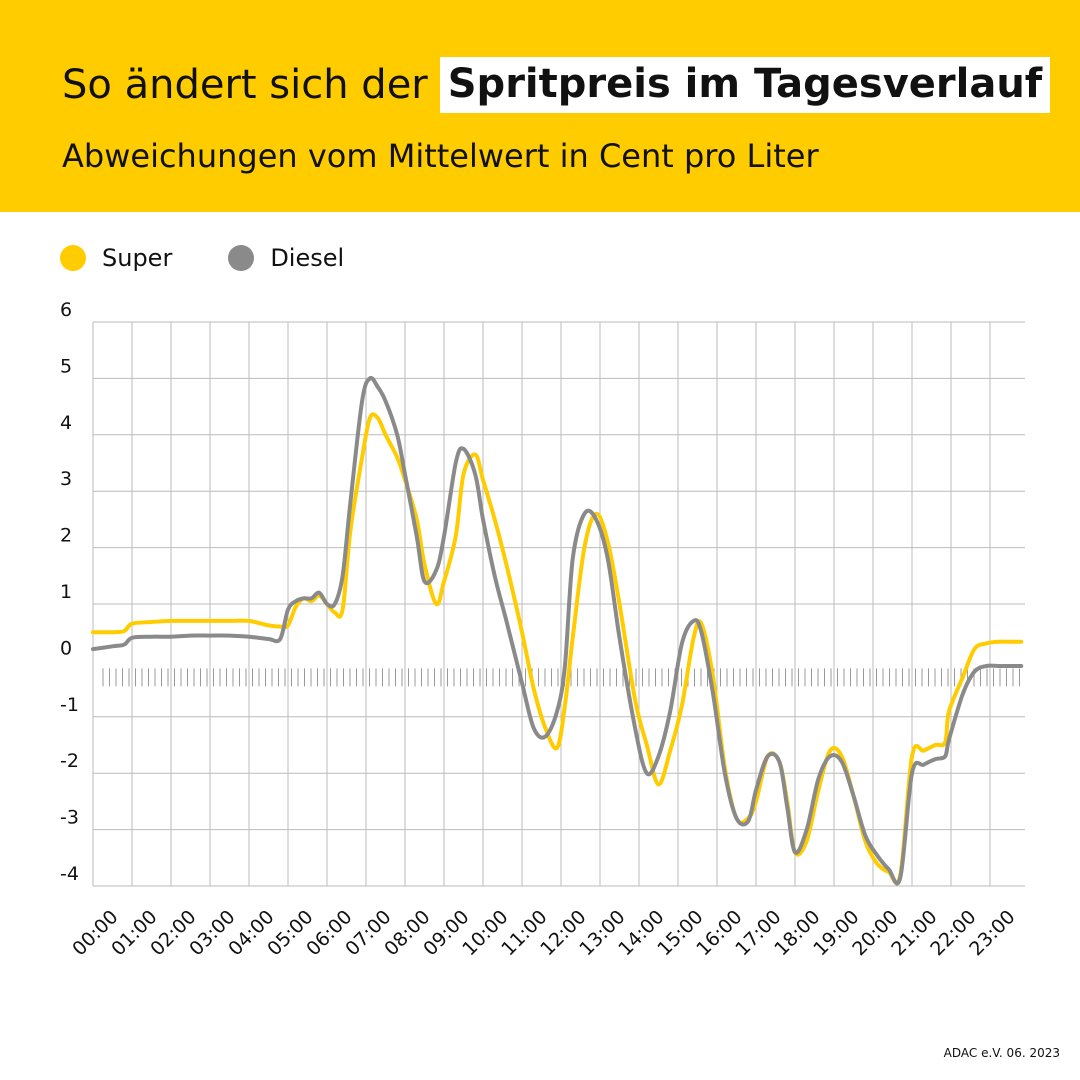 This screenshot has height=1080, width=1080. Describe the element at coordinates (66, 648) in the screenshot. I see `y-tick-label: 0` at that location.